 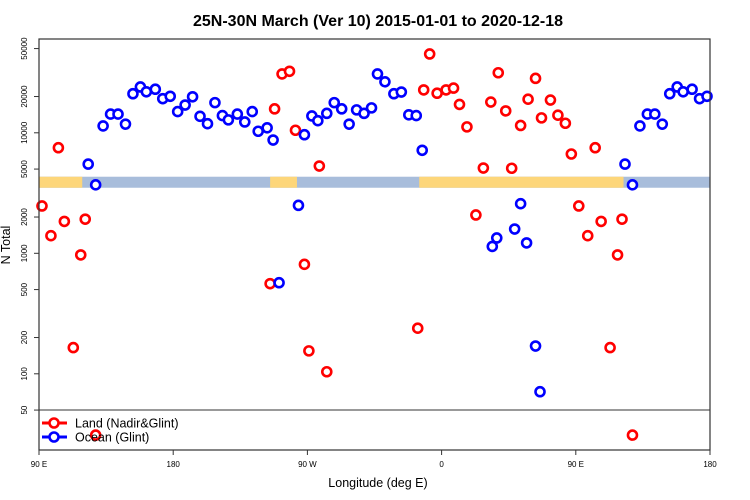 What do you see at coordinates (29, 226) in the screenshot?
I see `y-axis: 50000 20000 10000 5000 2000 1000 500 200 100 50` at bounding box center [29, 226].